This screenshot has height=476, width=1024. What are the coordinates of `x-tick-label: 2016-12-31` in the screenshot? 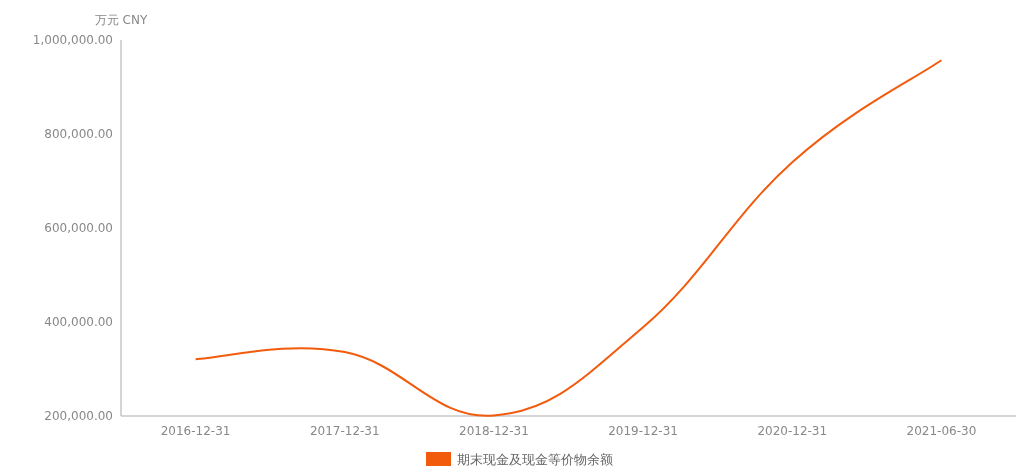 It's located at (195, 431).